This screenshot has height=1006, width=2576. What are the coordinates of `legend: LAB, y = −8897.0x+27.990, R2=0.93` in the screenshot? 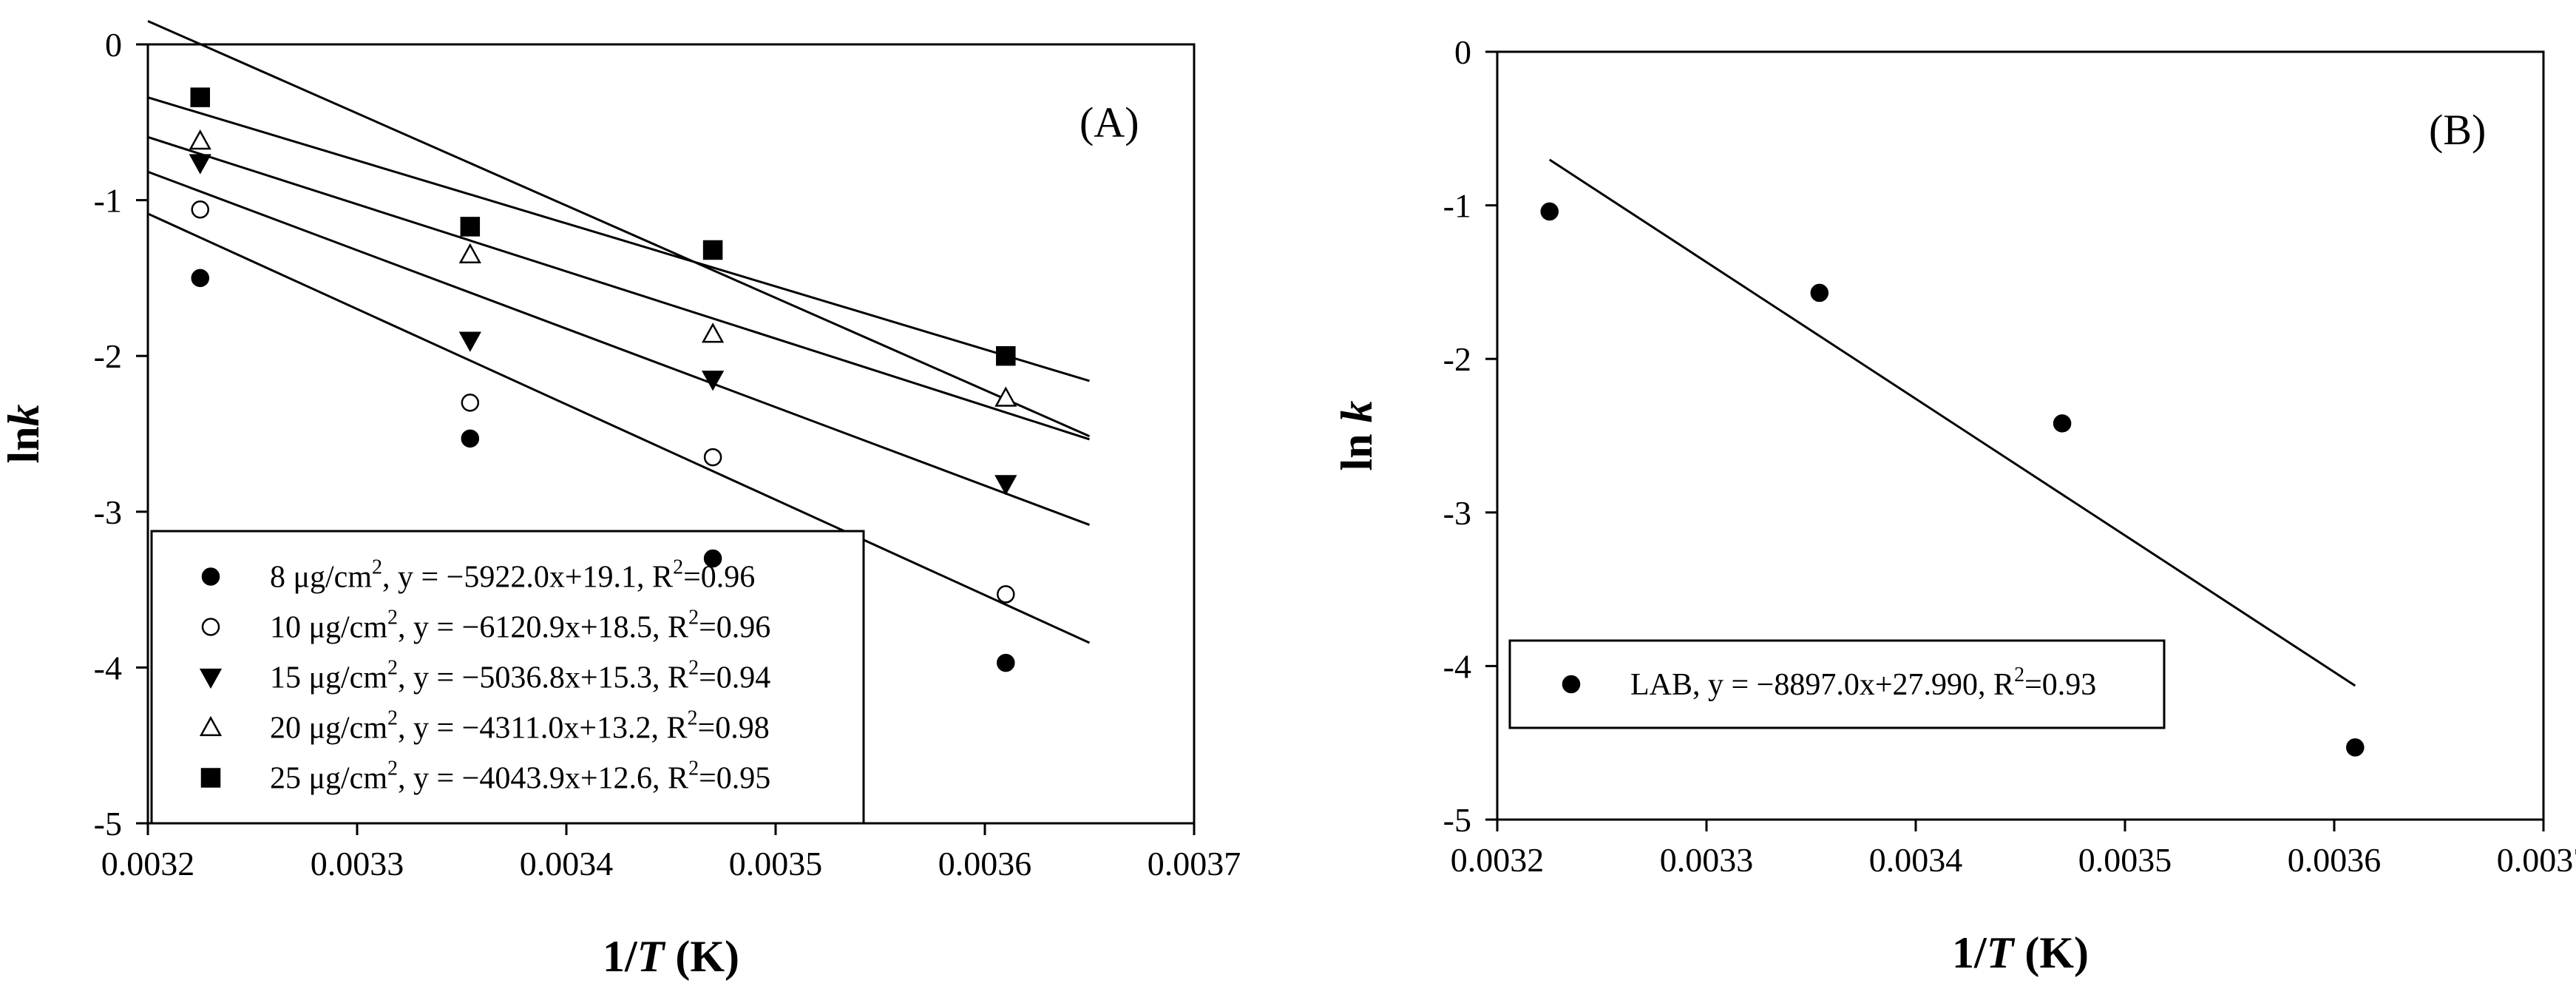 It's located at (1837, 684).